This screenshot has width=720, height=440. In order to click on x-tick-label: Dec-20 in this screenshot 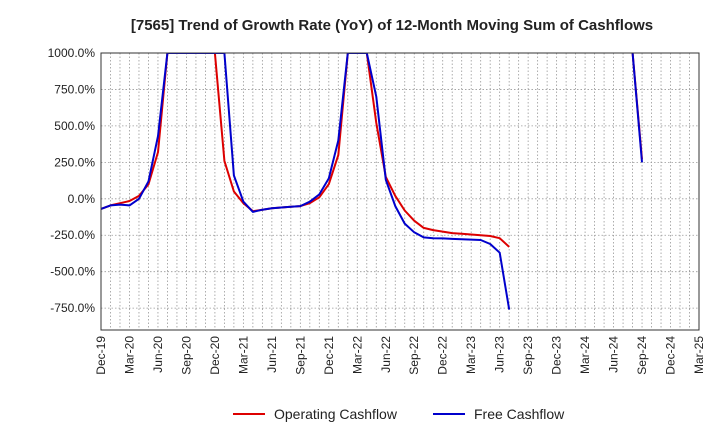, I will do `click(215, 355)`.